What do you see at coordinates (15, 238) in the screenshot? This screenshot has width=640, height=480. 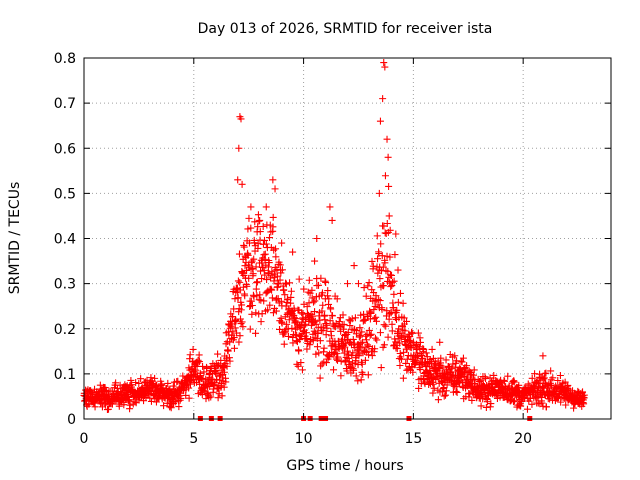 I see `y-axis-label: SRMTID / TECUs` at bounding box center [15, 238].